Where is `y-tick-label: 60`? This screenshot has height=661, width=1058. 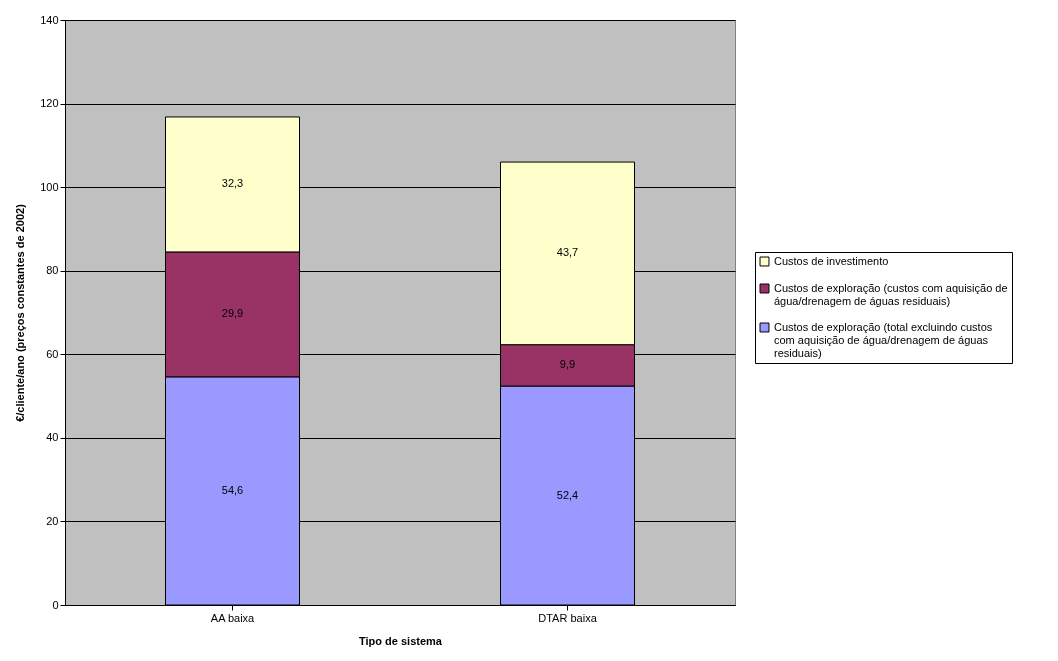 y-tick-label: 60 is located at coordinates (52, 353).